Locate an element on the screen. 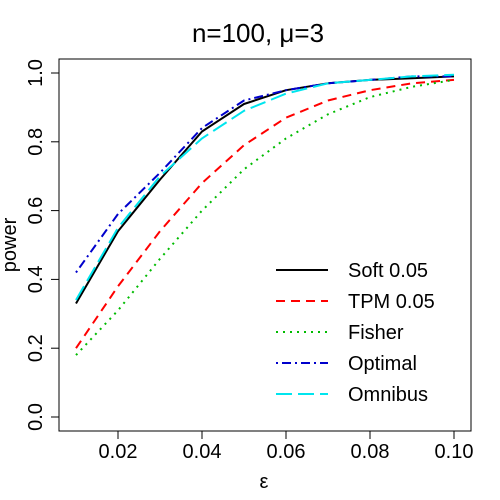 This screenshot has height=500, width=500. y-tick-label: 0.2 is located at coordinates (36, 348).